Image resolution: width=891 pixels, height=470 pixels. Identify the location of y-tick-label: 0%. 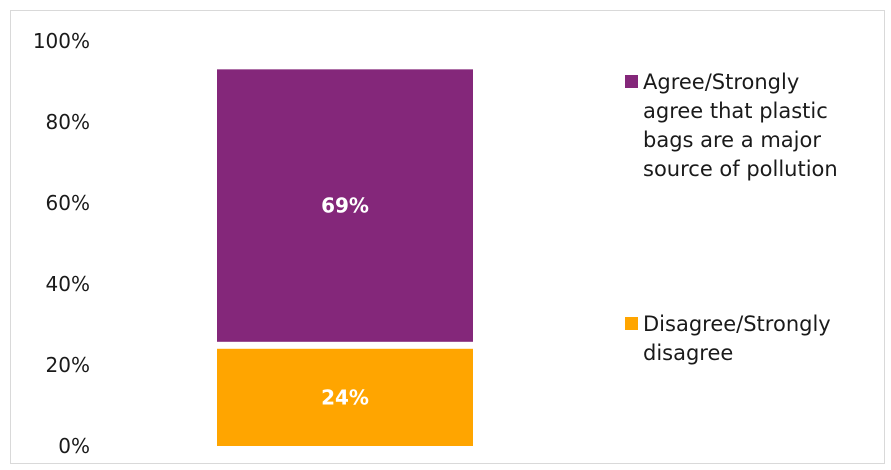
(74, 446).